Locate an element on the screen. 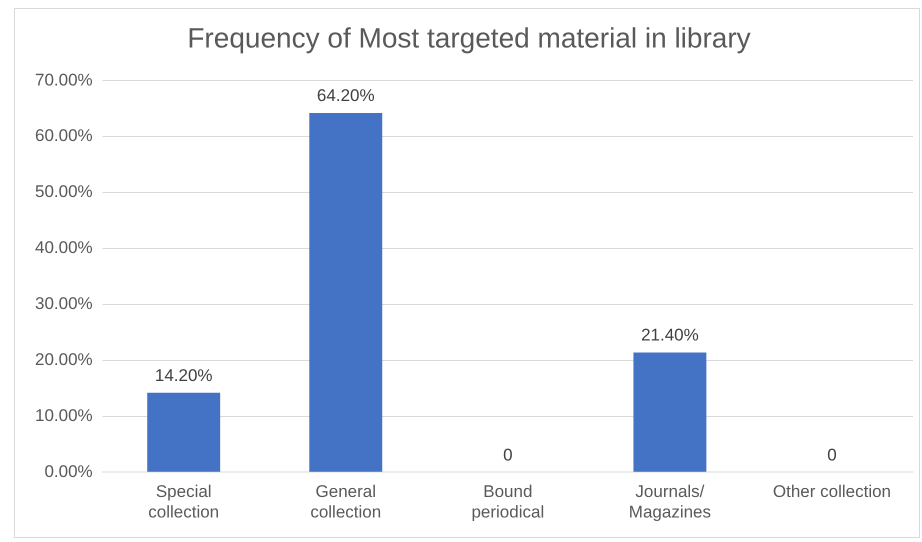 This screenshot has height=542, width=922. data-label: 21.40% is located at coordinates (670, 335).